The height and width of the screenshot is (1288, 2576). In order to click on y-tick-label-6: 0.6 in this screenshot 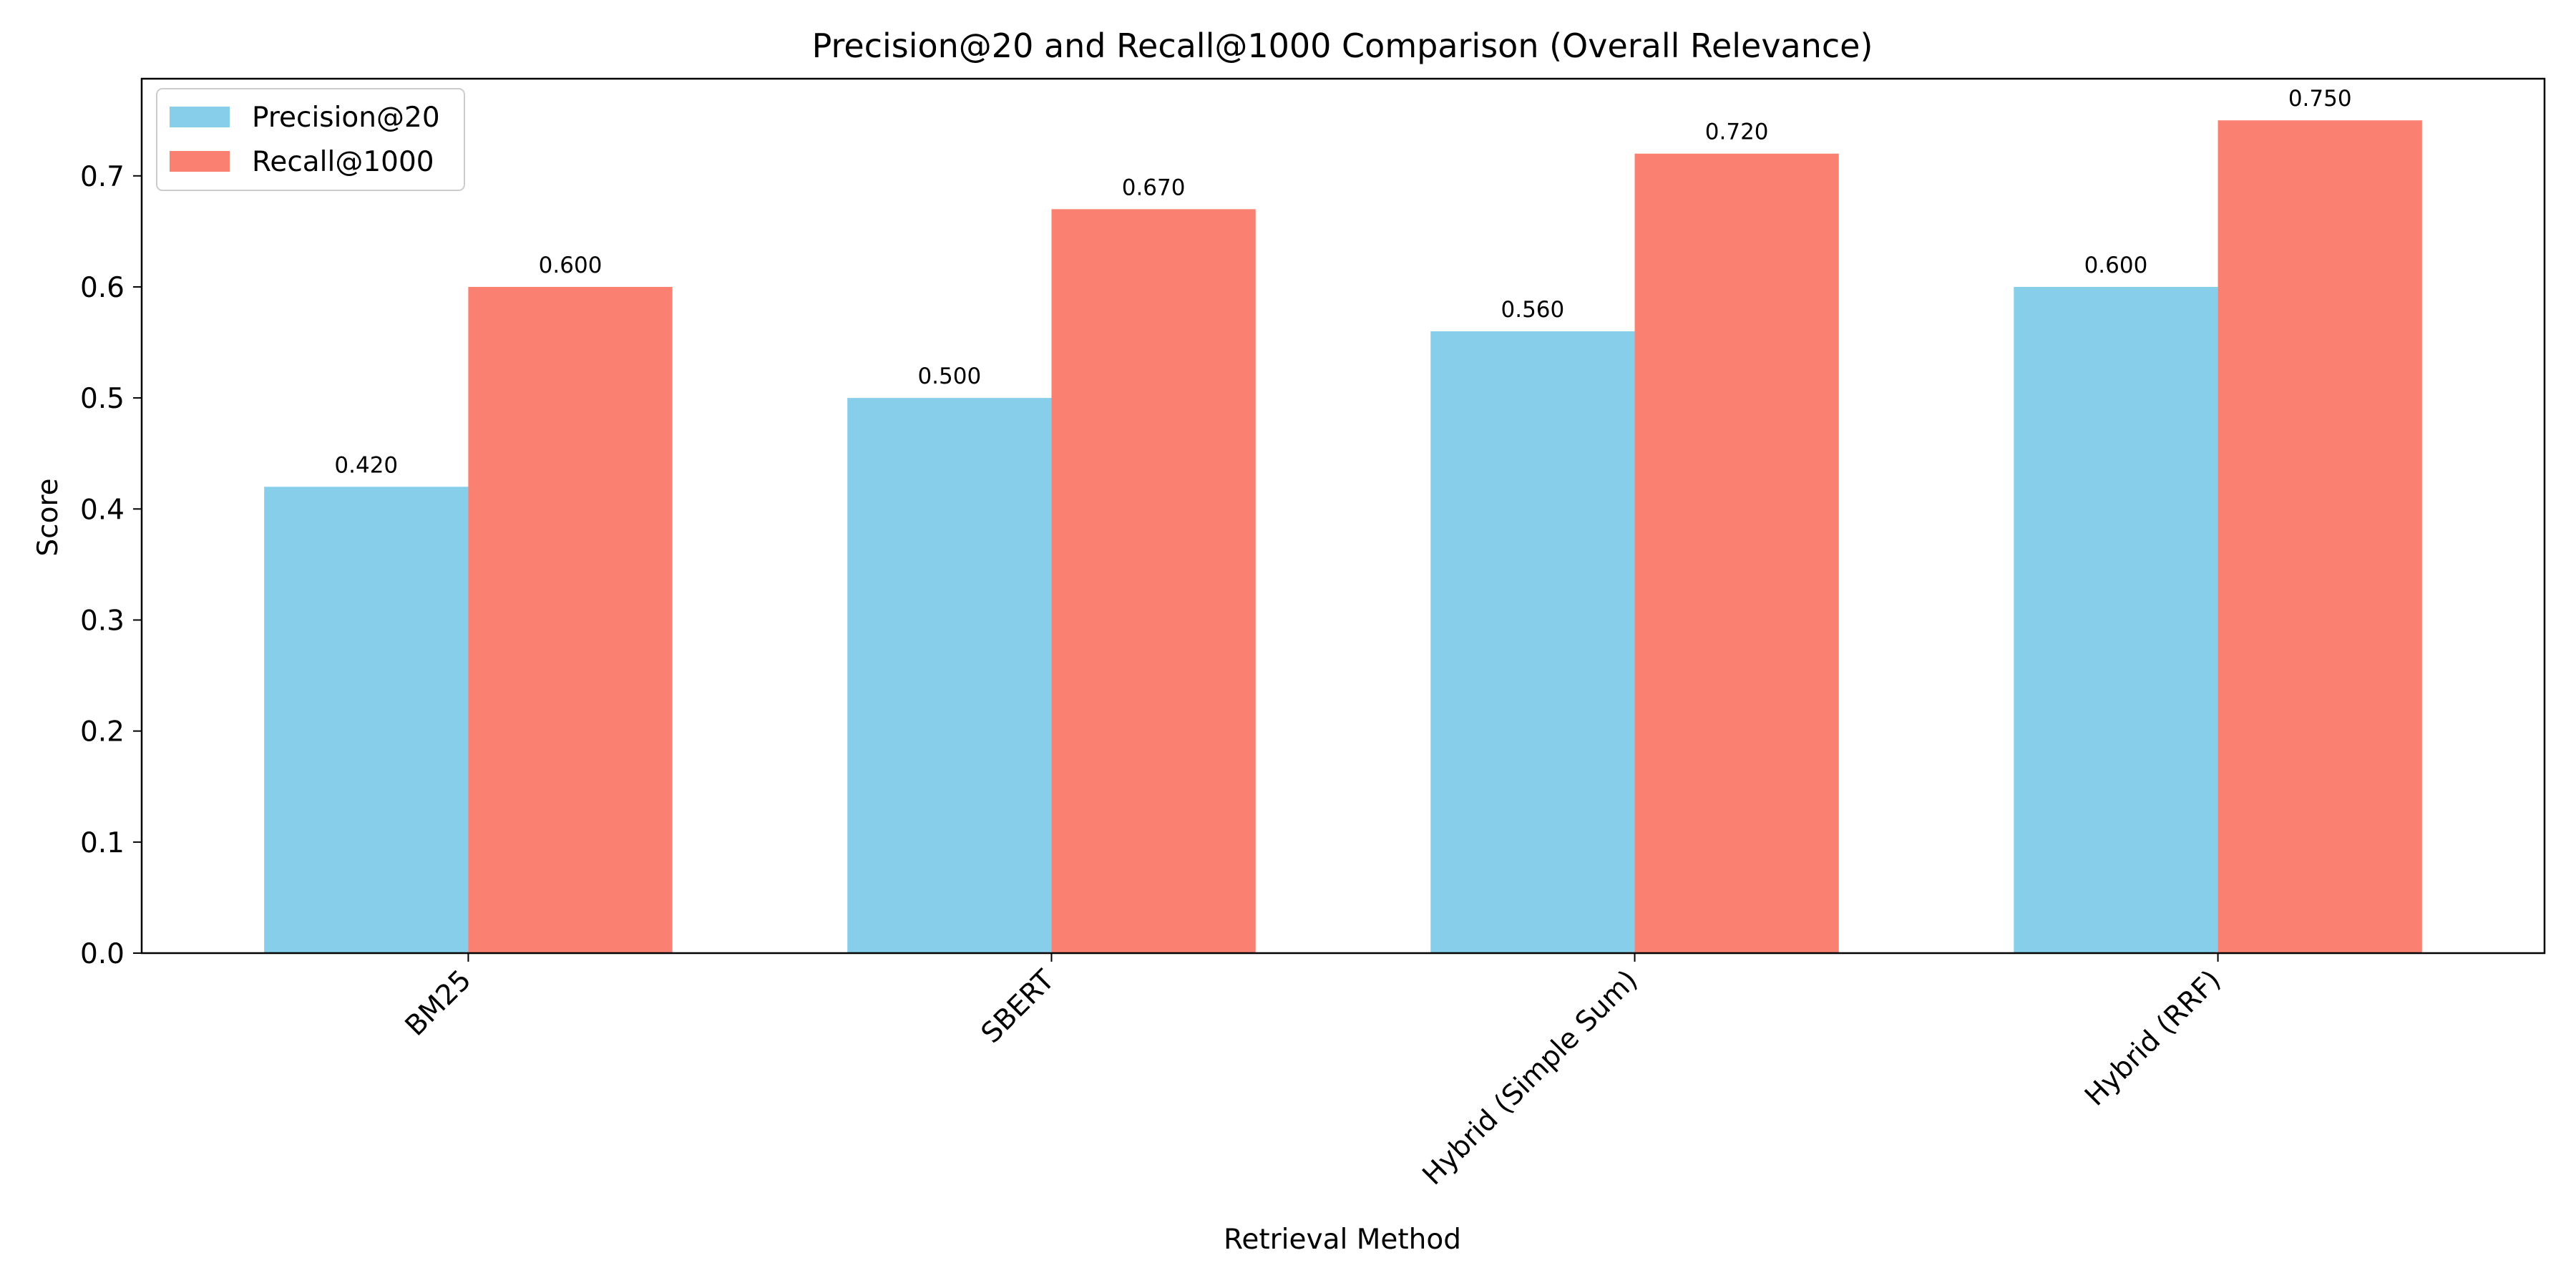, I will do `click(102, 288)`.